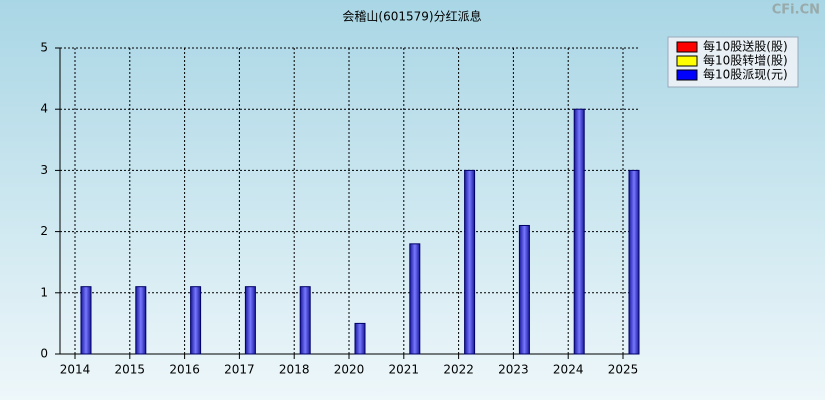 This screenshot has width=825, height=400. What do you see at coordinates (796, 10) in the screenshot?
I see `watermark: CFi.CN` at bounding box center [796, 10].